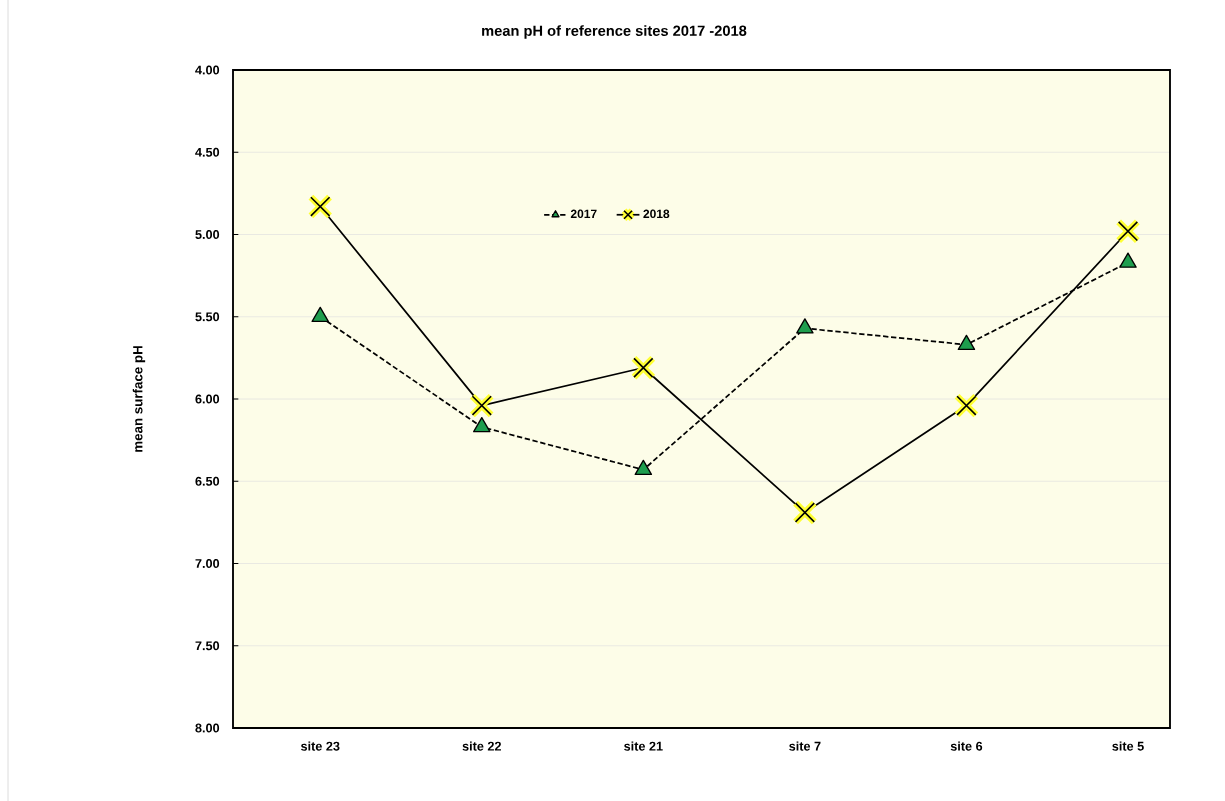  Describe the element at coordinates (207, 646) in the screenshot. I see `y-tick-label: 7.50` at that location.